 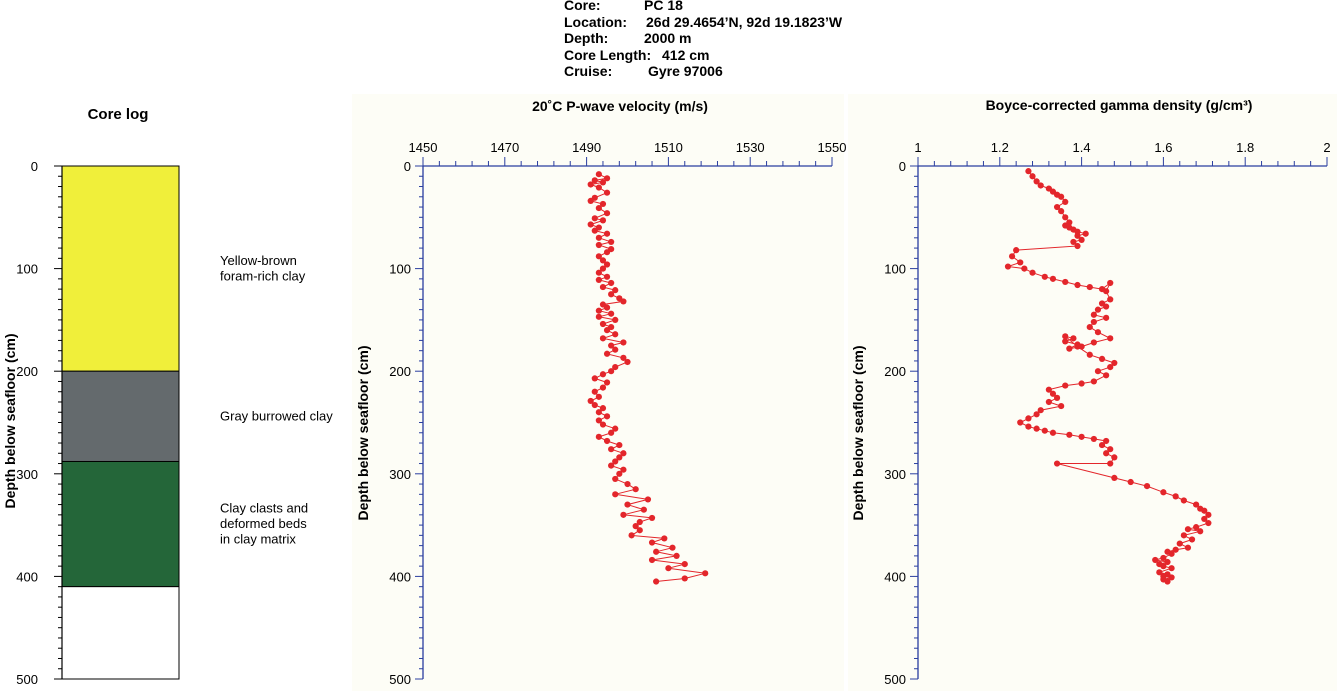 I want to click on cruise-label: Cruise:, so click(x=588, y=71).